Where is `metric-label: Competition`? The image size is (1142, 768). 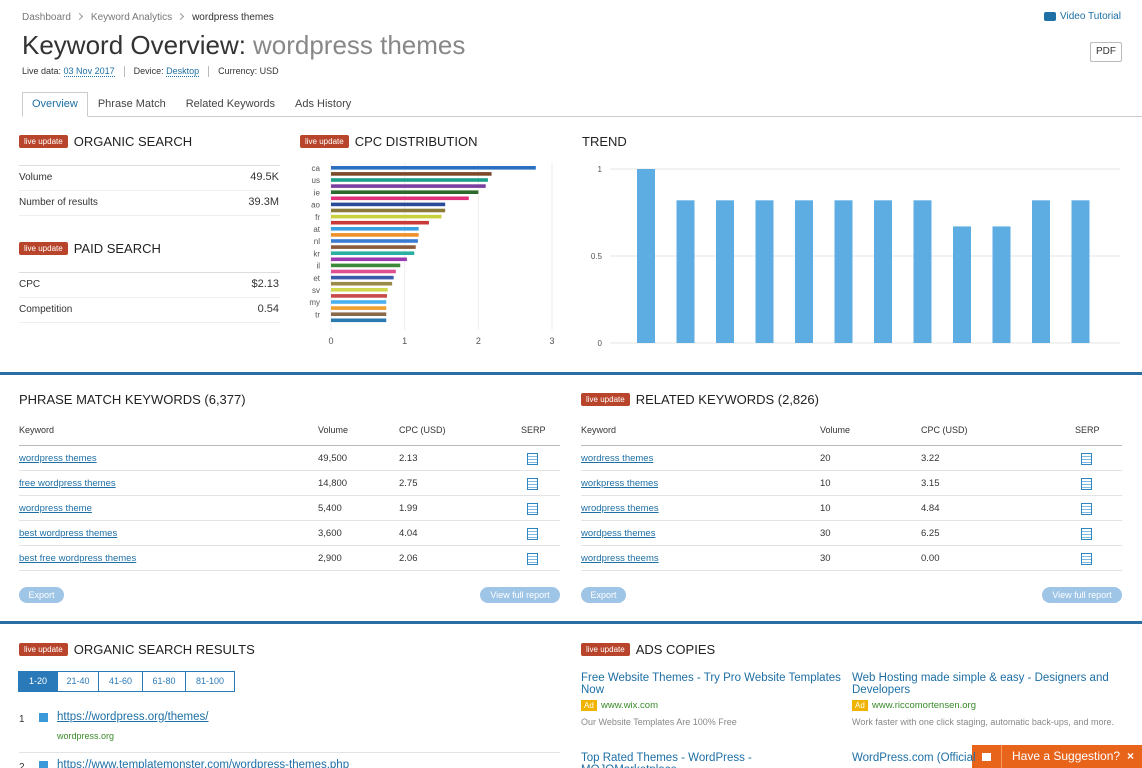
metric-label: Competition is located at coordinates (46, 309).